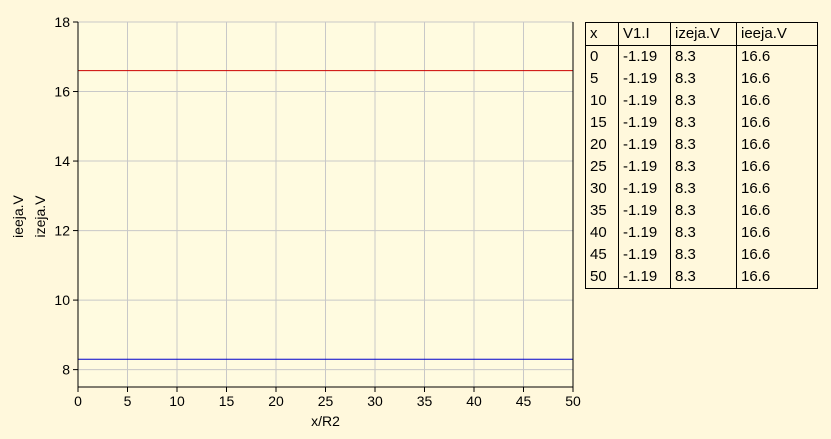 The height and width of the screenshot is (439, 831). I want to click on x-axis-label: x/R2, so click(325, 421).